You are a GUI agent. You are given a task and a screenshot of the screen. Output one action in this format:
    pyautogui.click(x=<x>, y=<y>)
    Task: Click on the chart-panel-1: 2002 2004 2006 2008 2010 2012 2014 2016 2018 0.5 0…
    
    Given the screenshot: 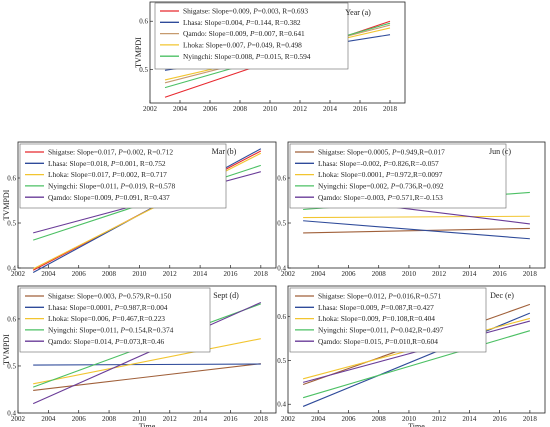 What is the action you would take?
    pyautogui.click(x=270, y=57)
    